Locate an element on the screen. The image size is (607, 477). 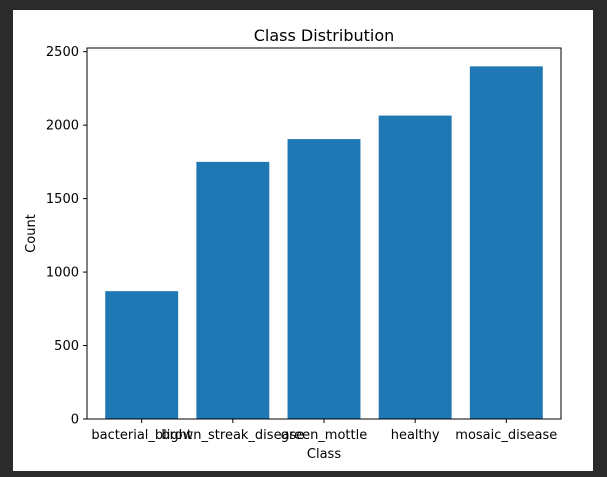
bar-mosaic-disease is located at coordinates (506, 242).